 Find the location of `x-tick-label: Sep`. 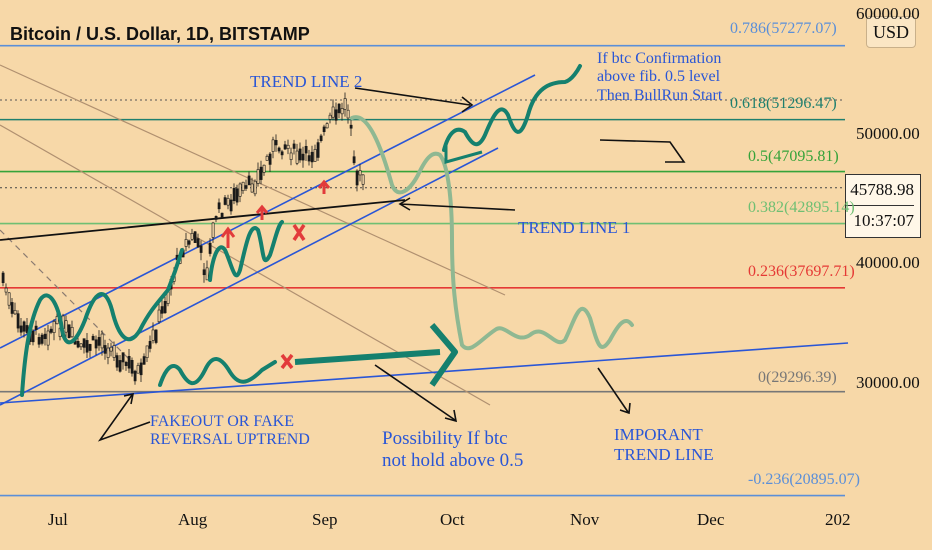

x-tick-label: Sep is located at coordinates (325, 519).